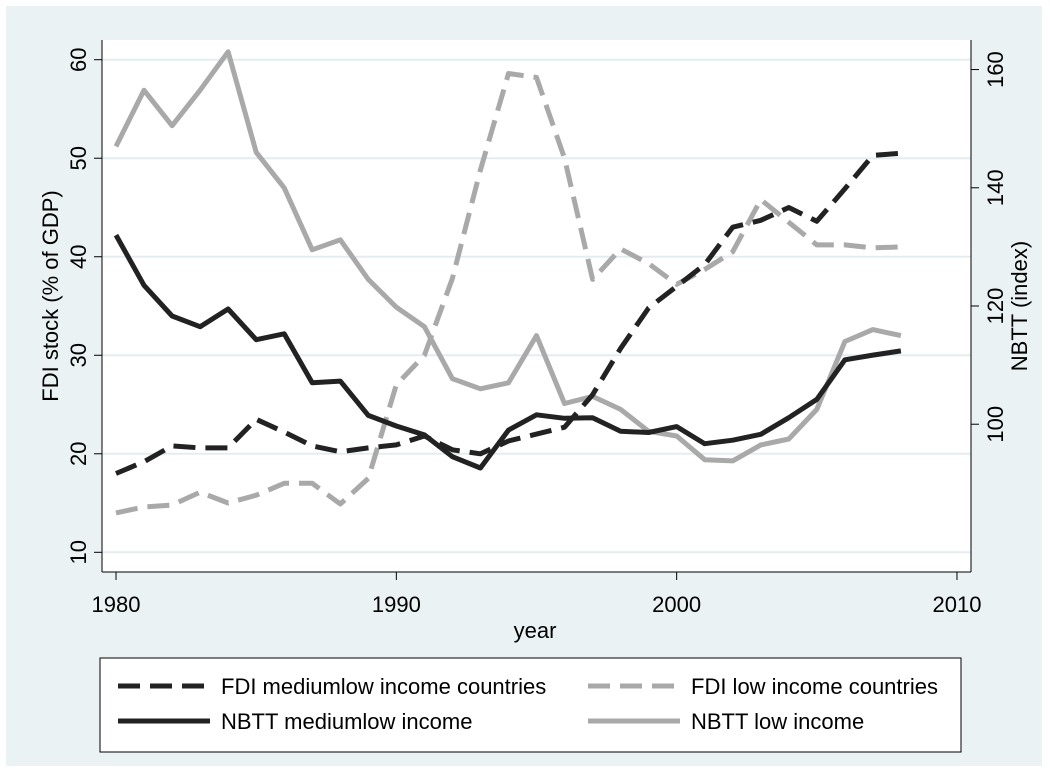  Describe the element at coordinates (995, 424) in the screenshot. I see `right-y-tick-label: 100` at that location.